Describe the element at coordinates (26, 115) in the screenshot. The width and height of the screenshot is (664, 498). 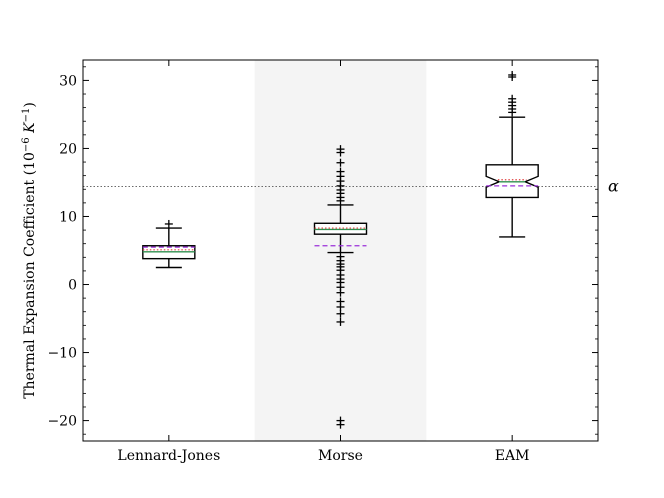
I see `y-axis-label-exp2: −1` at that location.